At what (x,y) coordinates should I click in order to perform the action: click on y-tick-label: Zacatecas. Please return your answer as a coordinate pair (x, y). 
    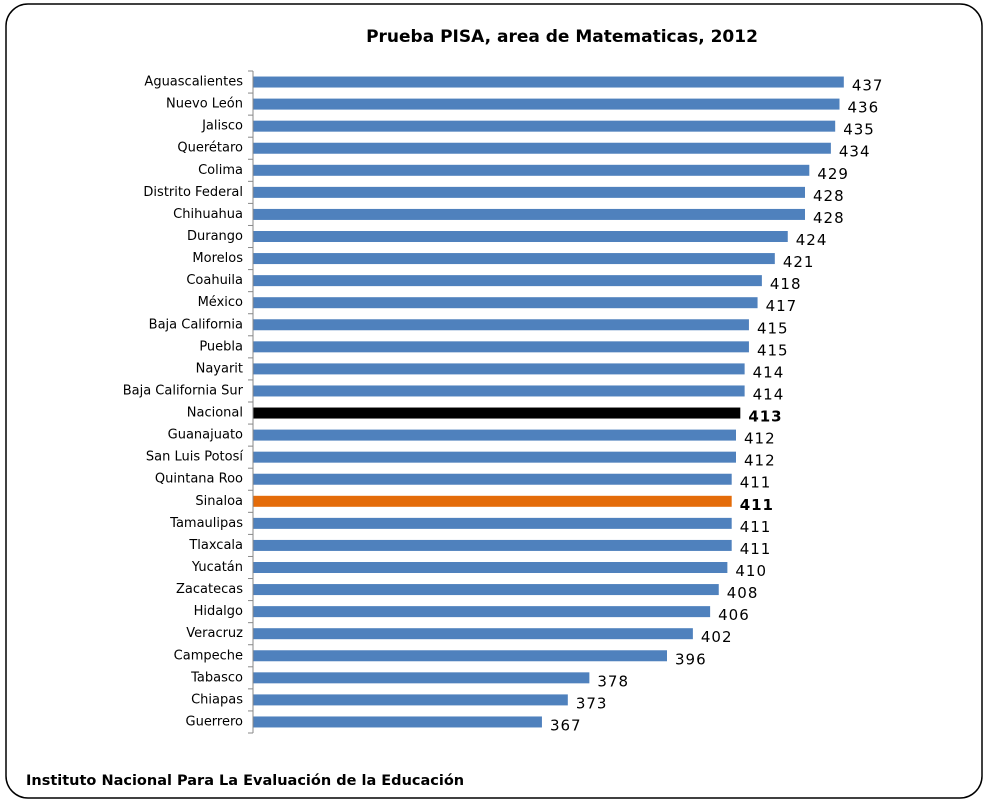
    Looking at the image, I should click on (209, 589).